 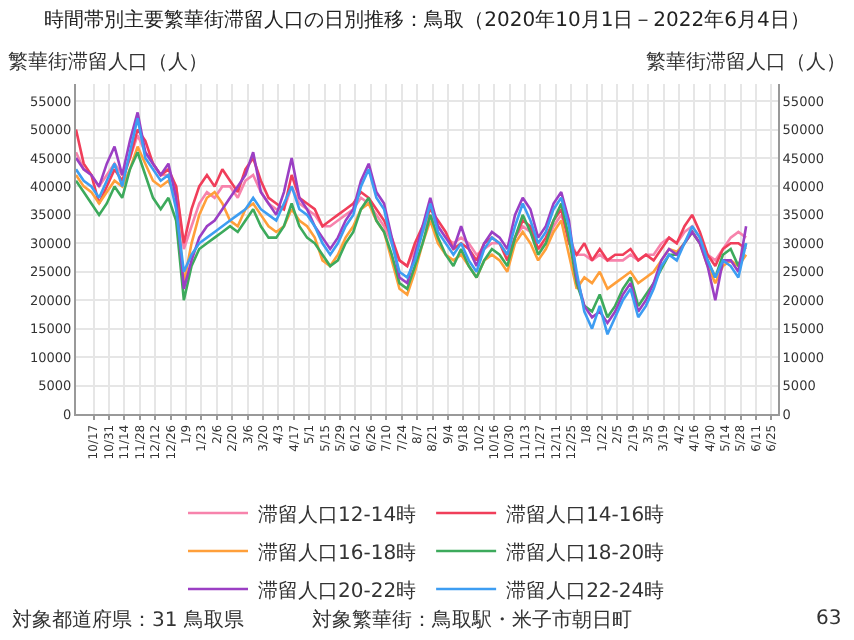 What do you see at coordinates (829, 619) in the screenshot?
I see `text: 63` at bounding box center [829, 619].